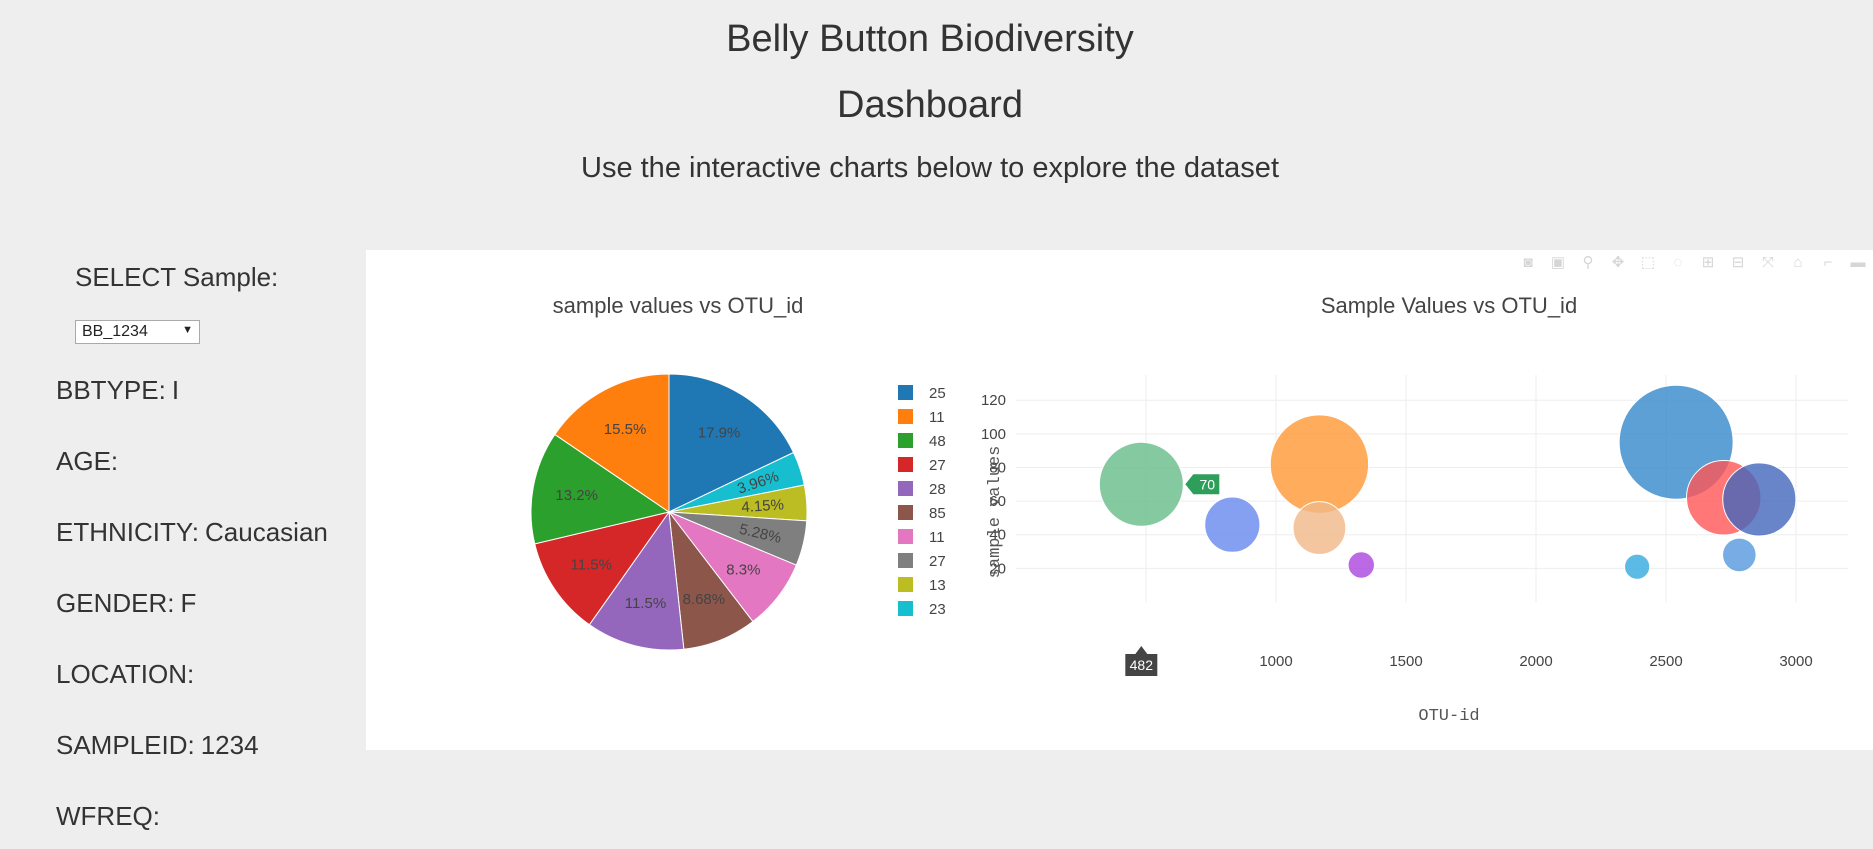 This screenshot has width=1873, height=849. What do you see at coordinates (1795, 661) in the screenshot?
I see `x-tick-label: 3000` at bounding box center [1795, 661].